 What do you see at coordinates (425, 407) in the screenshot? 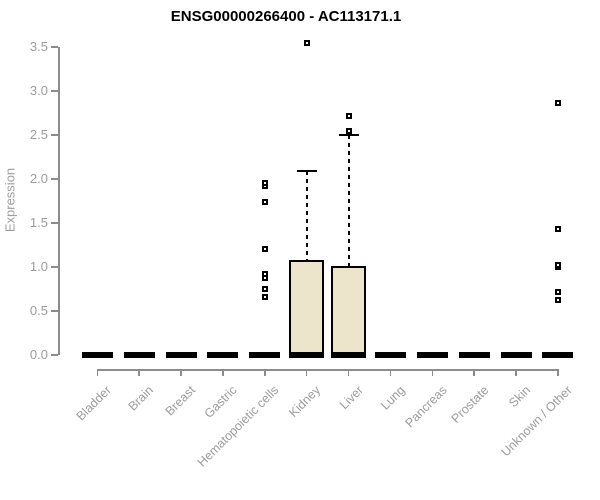
I see `x-tick-label: Pancreas` at bounding box center [425, 407].